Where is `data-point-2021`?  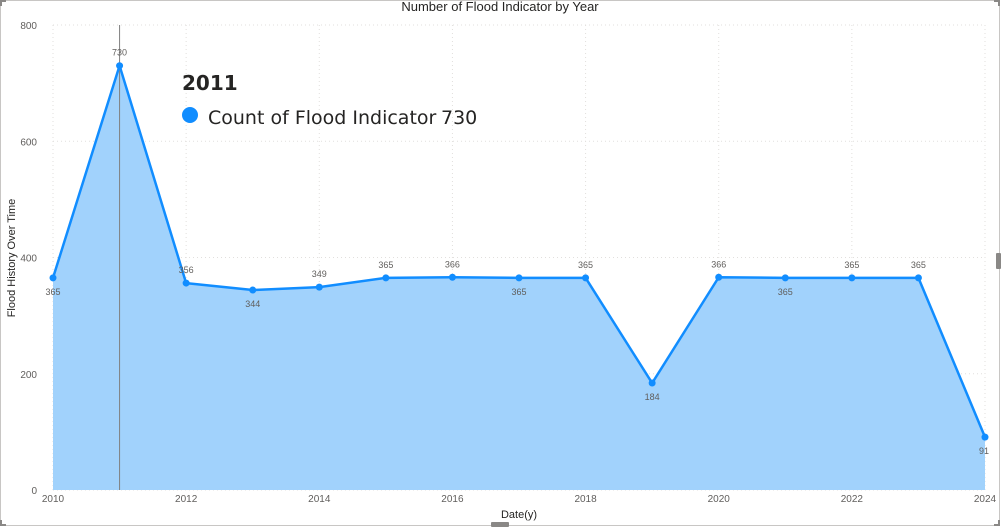
data-point-2021 is located at coordinates (785, 278).